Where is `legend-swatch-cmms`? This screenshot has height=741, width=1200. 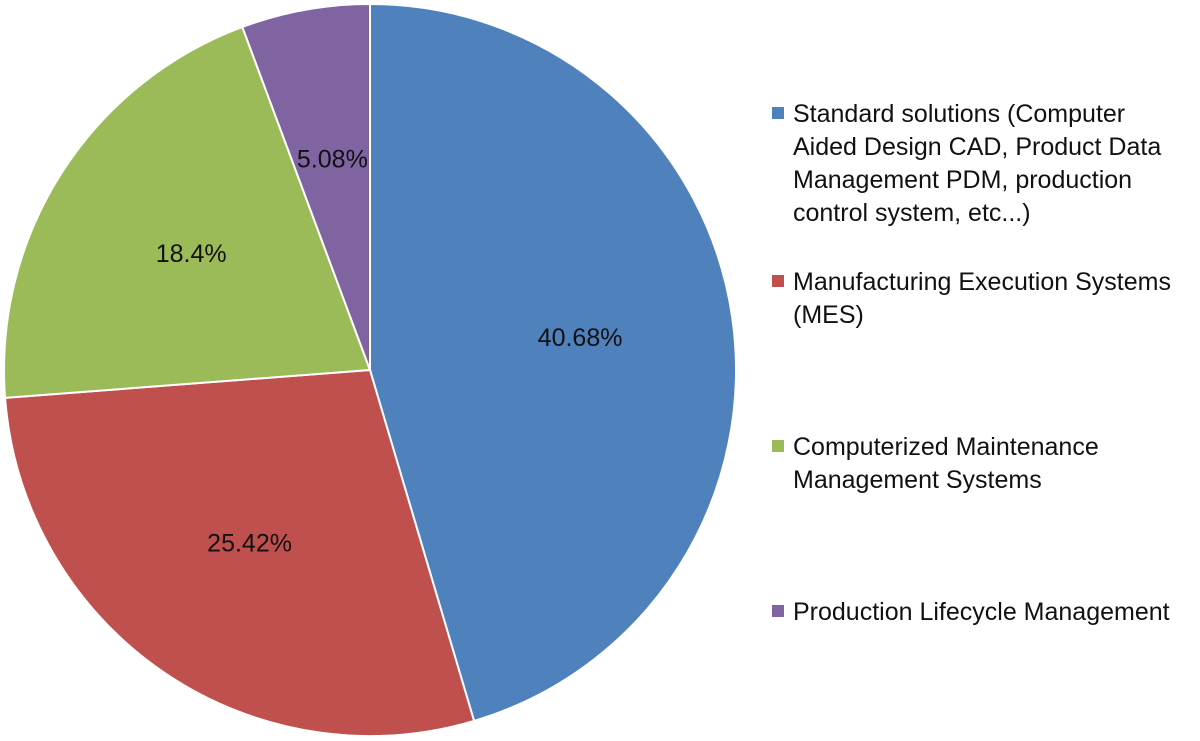
legend-swatch-cmms is located at coordinates (778, 446).